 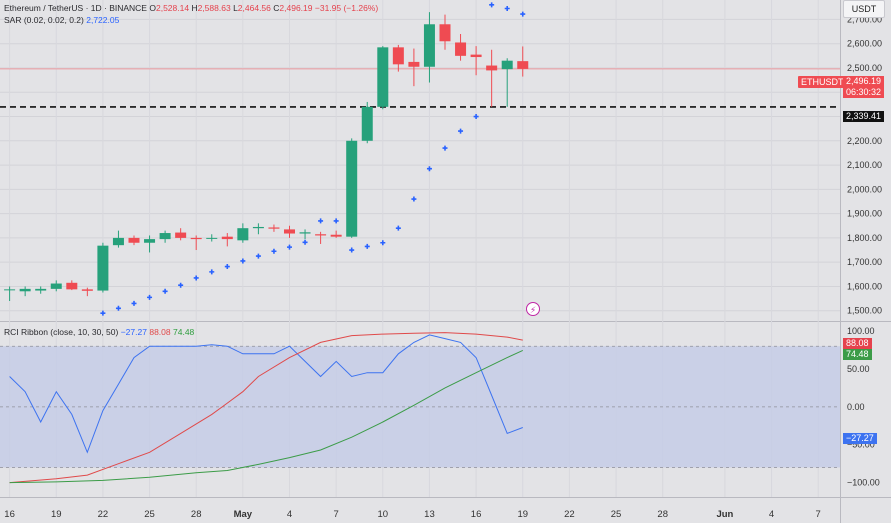 What do you see at coordinates (864, 116) in the screenshot?
I see `level-price-tag: 2,339.41` at bounding box center [864, 116].